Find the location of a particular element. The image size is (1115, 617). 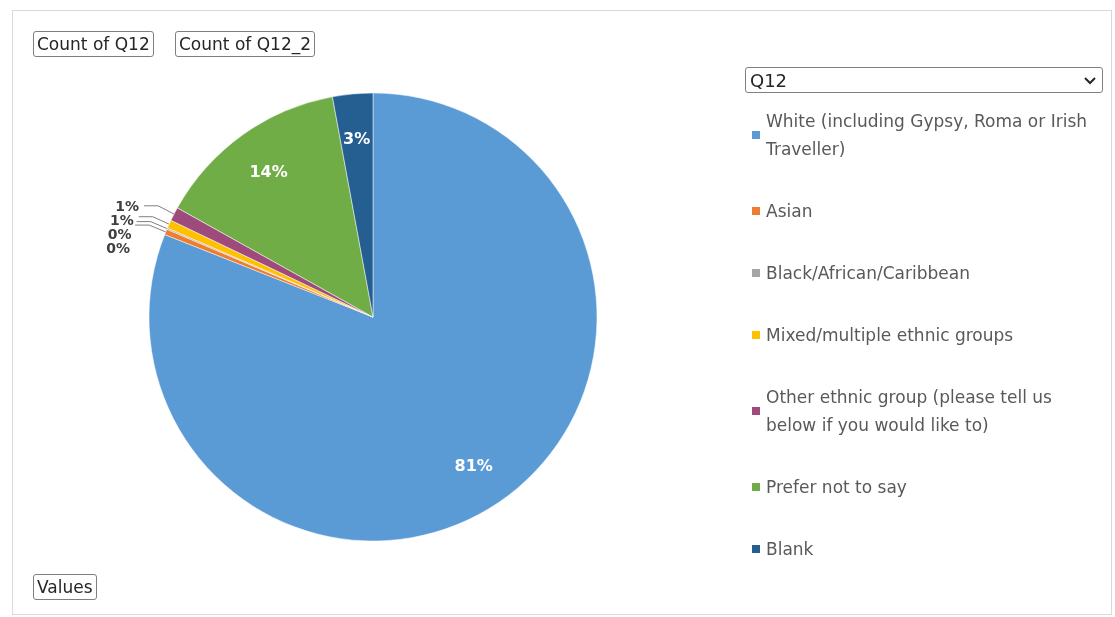

legend-label: Asian is located at coordinates (789, 211).